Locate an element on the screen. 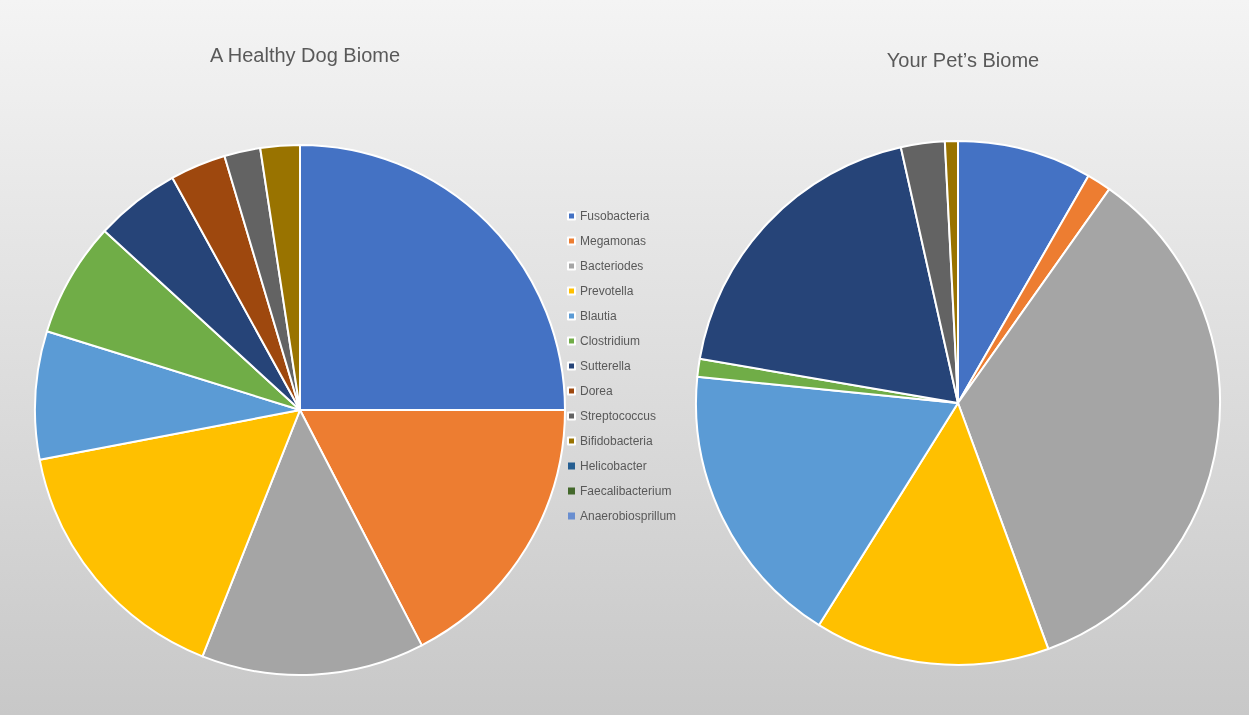 The width and height of the screenshot is (1249, 715). legend-label: Bifidobacteria is located at coordinates (617, 441).